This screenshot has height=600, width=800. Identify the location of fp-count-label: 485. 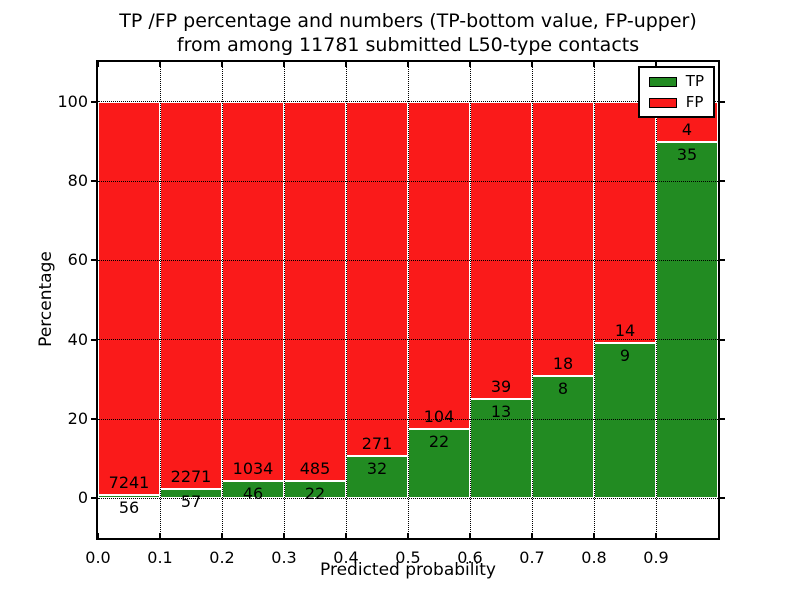
(315, 469).